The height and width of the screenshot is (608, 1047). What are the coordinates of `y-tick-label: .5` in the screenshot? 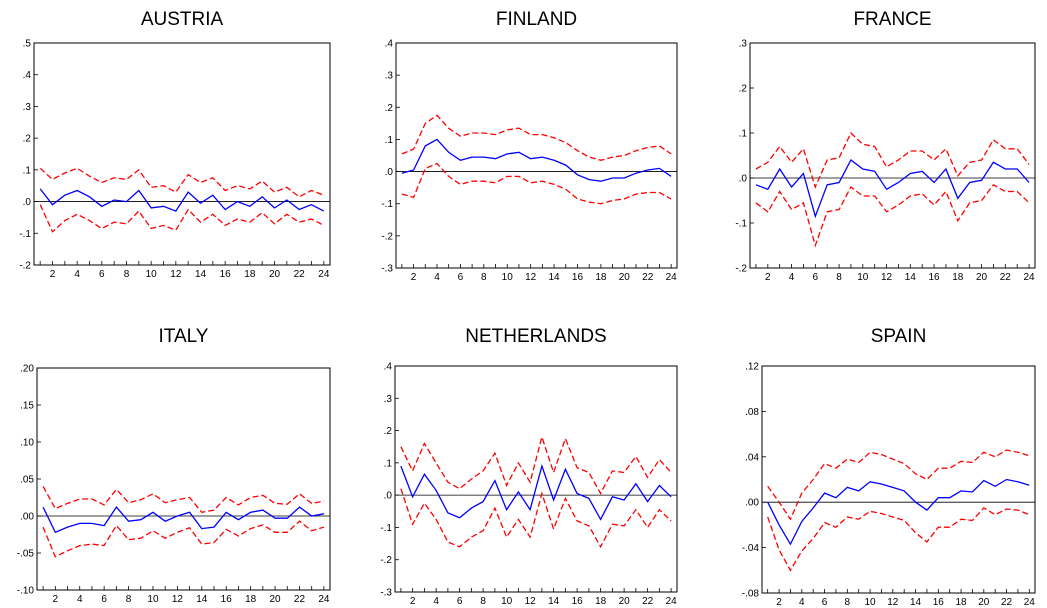 It's located at (27, 44).